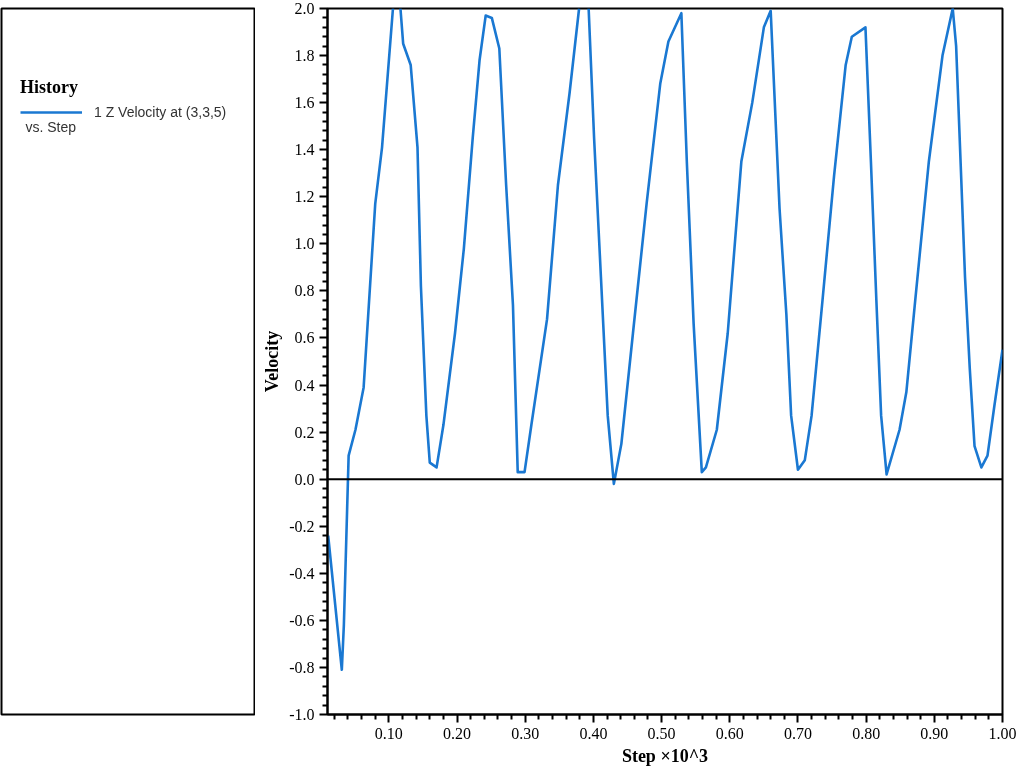  I want to click on y-tick-label: 1.0, so click(304, 244).